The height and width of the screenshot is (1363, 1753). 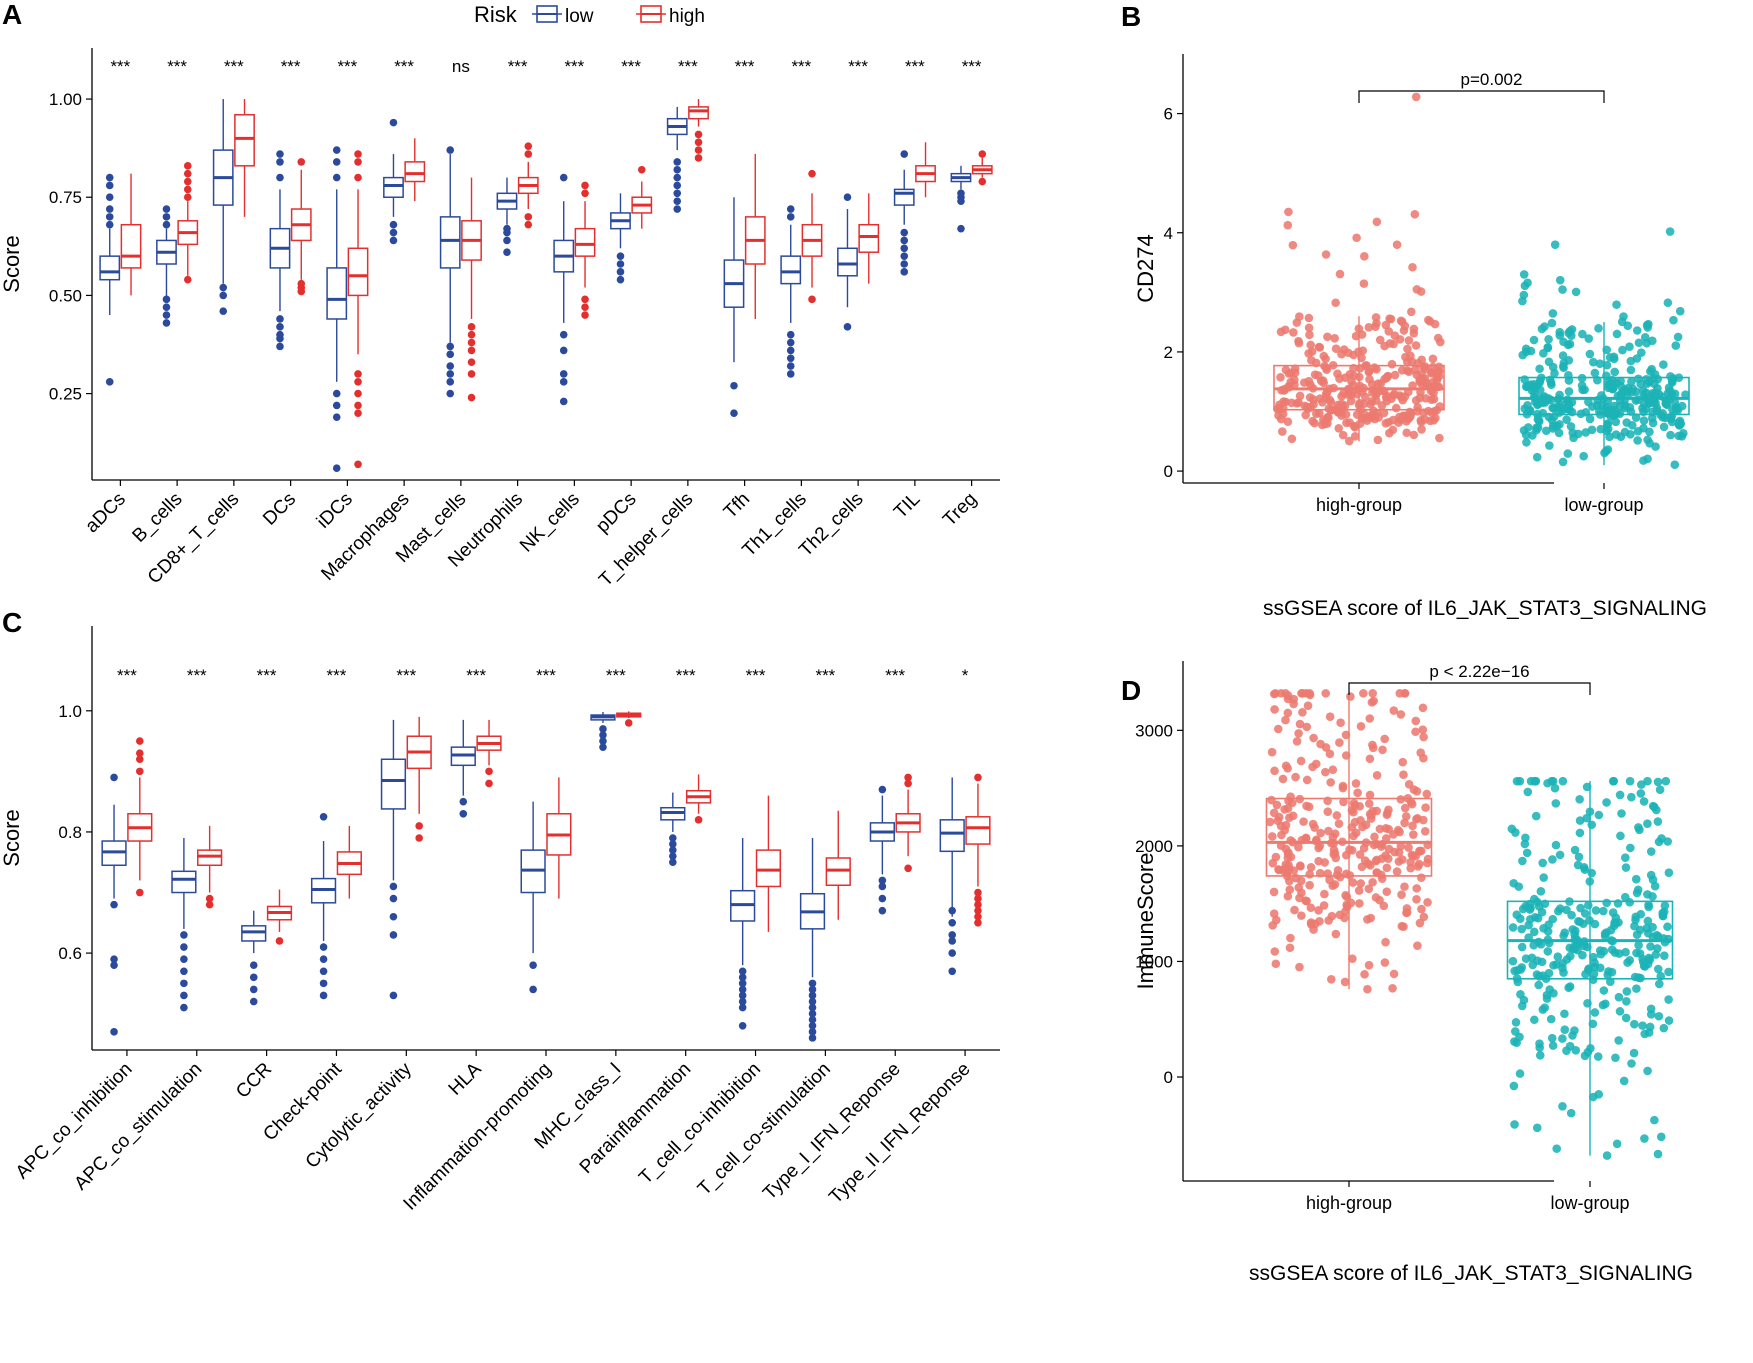 What do you see at coordinates (791, 291) in the screenshot?
I see `box-low` at bounding box center [791, 291].